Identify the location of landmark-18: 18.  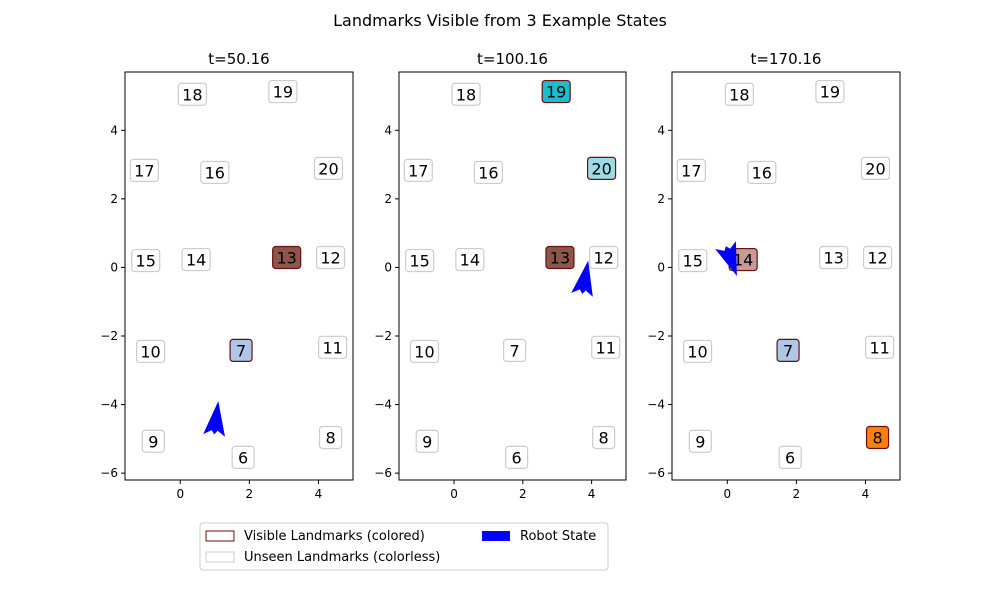
(466, 94).